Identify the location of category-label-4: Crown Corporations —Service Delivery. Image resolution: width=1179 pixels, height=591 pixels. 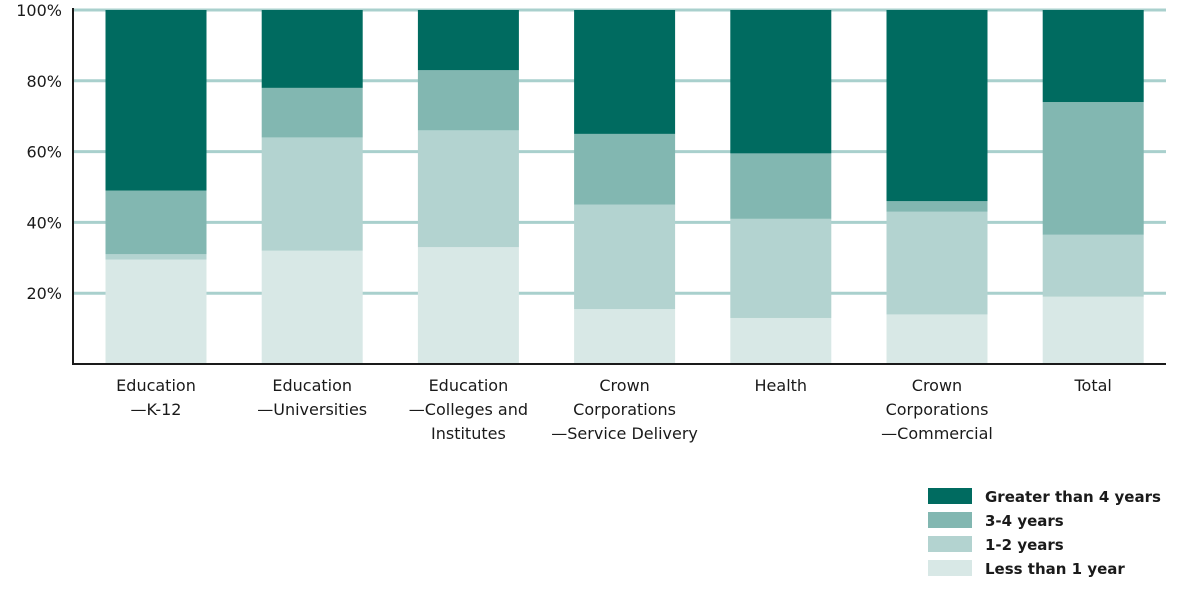
(624, 409).